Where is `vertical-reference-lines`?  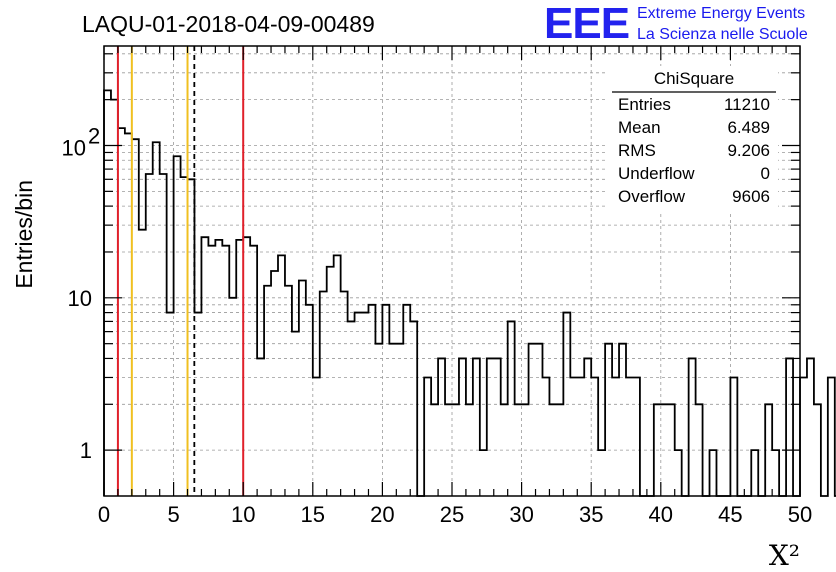 vertical-reference-lines is located at coordinates (180, 271).